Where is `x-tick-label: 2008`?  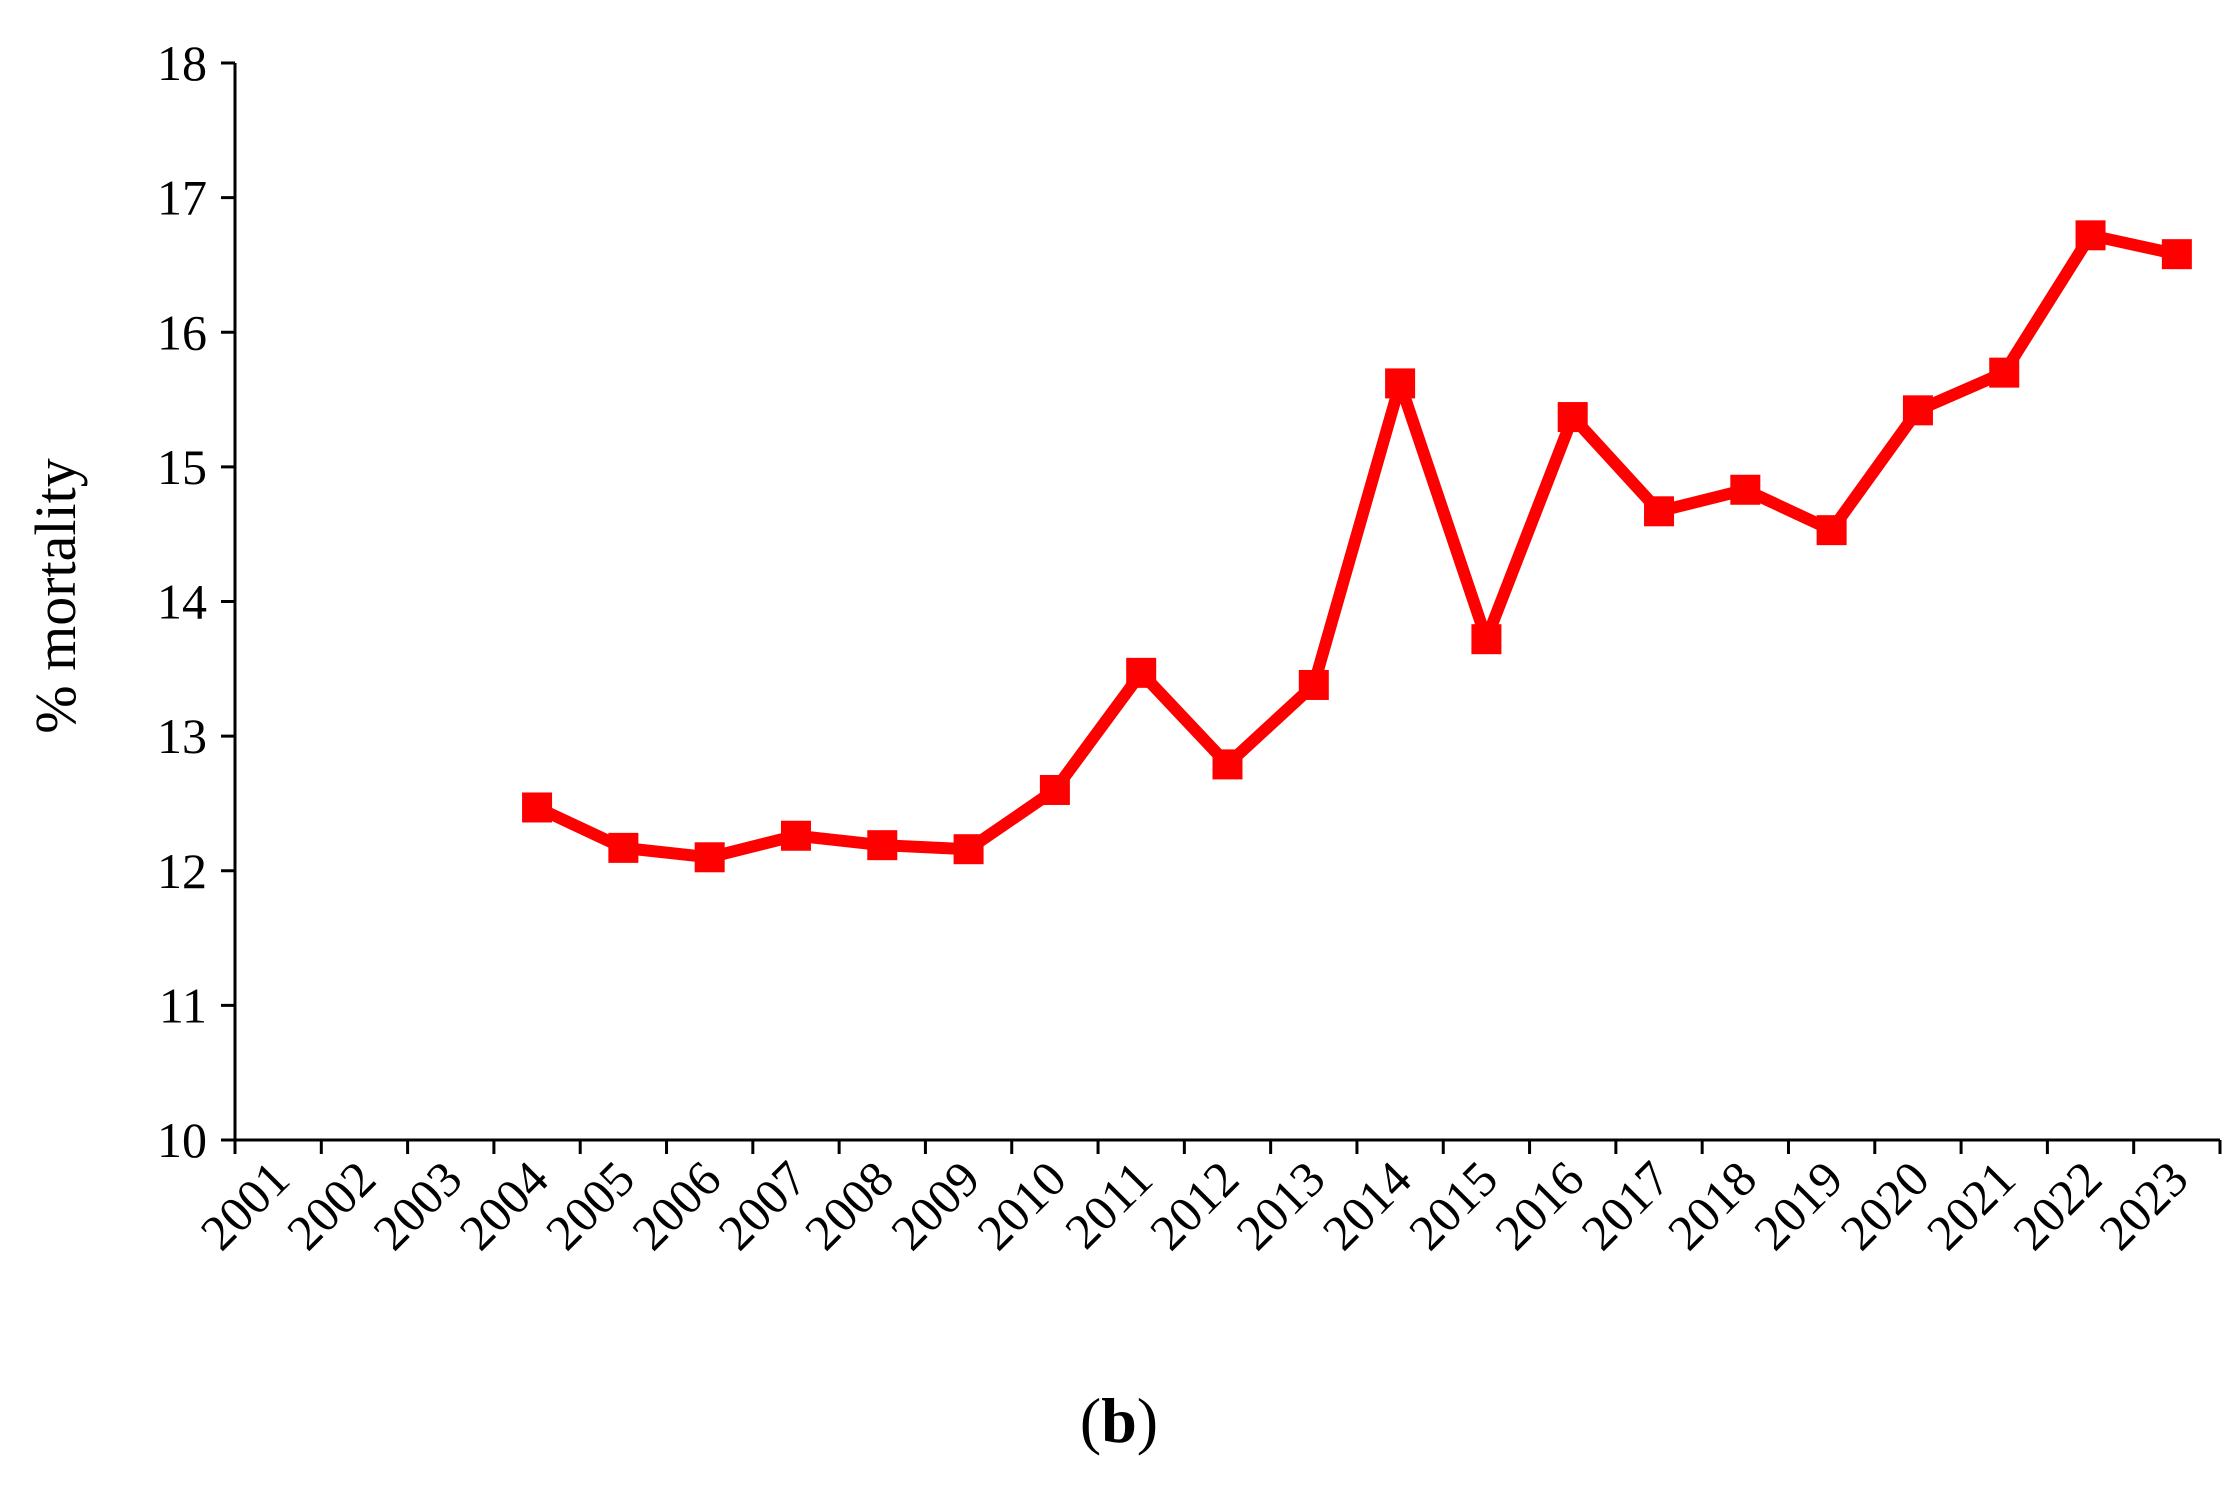
x-tick-label: 2008 is located at coordinates (849, 1205).